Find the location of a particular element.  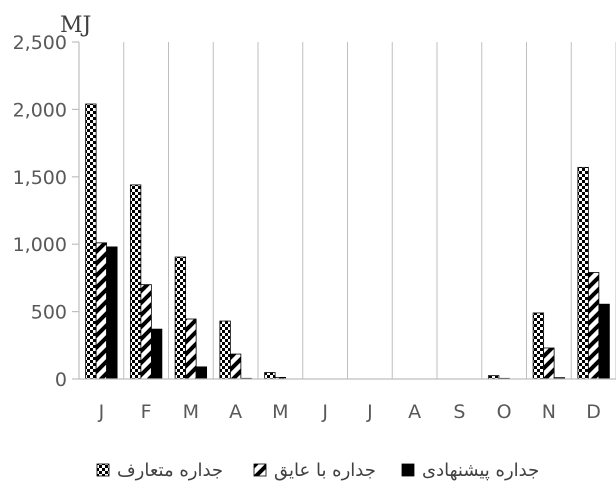

legend-label: جداره پیشنهادی is located at coordinates (480, 470).